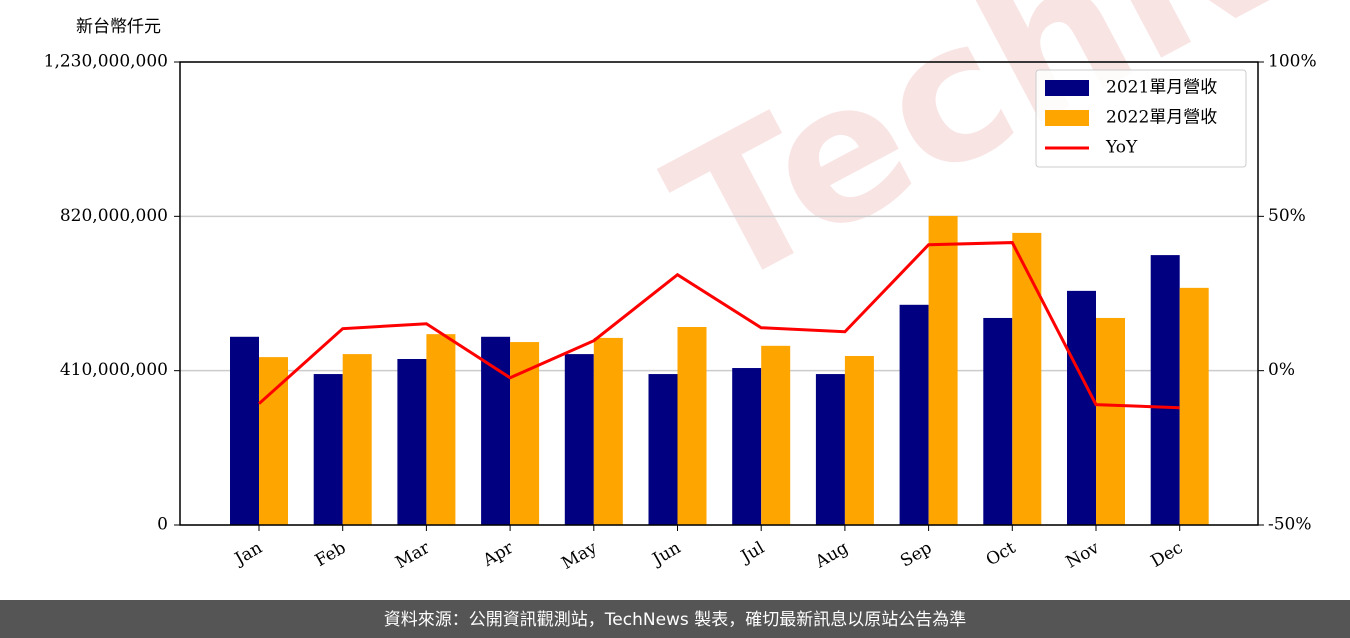 The width and height of the screenshot is (1350, 638). I want to click on x-tick-label: Feb, so click(331, 554).